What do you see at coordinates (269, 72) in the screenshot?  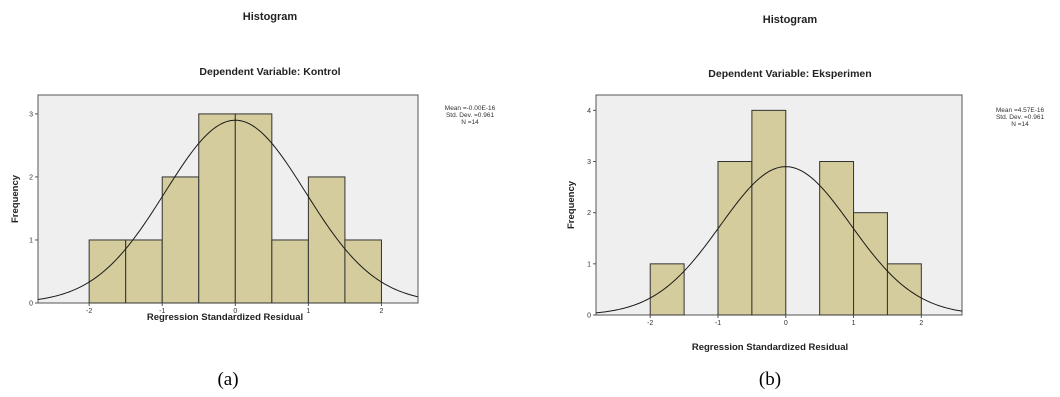 I see `chart-subtitle: Dependent Variable: Kontrol` at bounding box center [269, 72].